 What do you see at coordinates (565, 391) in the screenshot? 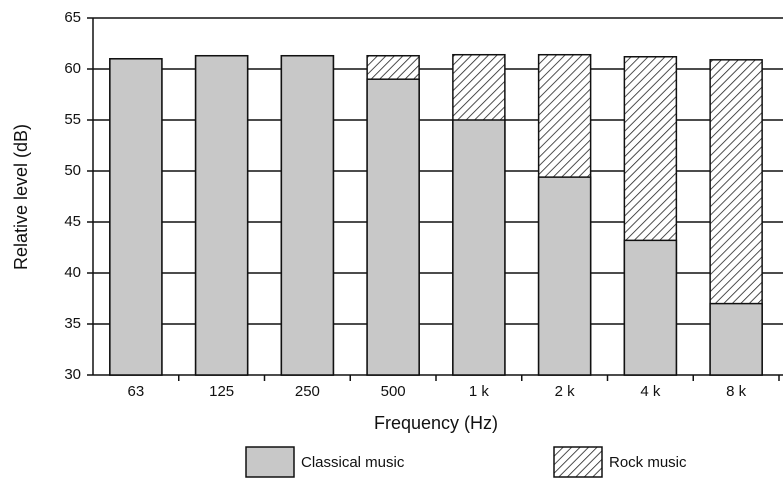
I see `x-tick-label: 2 k` at bounding box center [565, 391].